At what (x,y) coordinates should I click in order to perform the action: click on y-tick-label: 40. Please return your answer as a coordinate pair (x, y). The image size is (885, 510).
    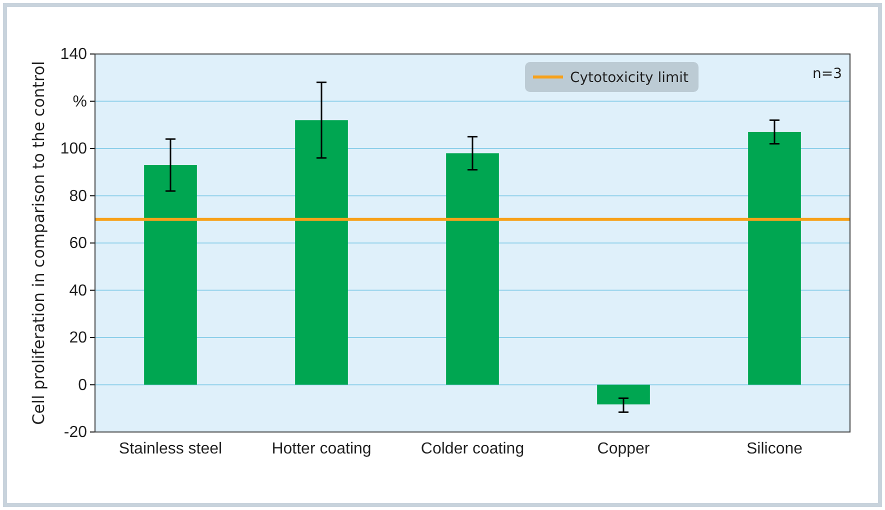
    Looking at the image, I should click on (78, 291).